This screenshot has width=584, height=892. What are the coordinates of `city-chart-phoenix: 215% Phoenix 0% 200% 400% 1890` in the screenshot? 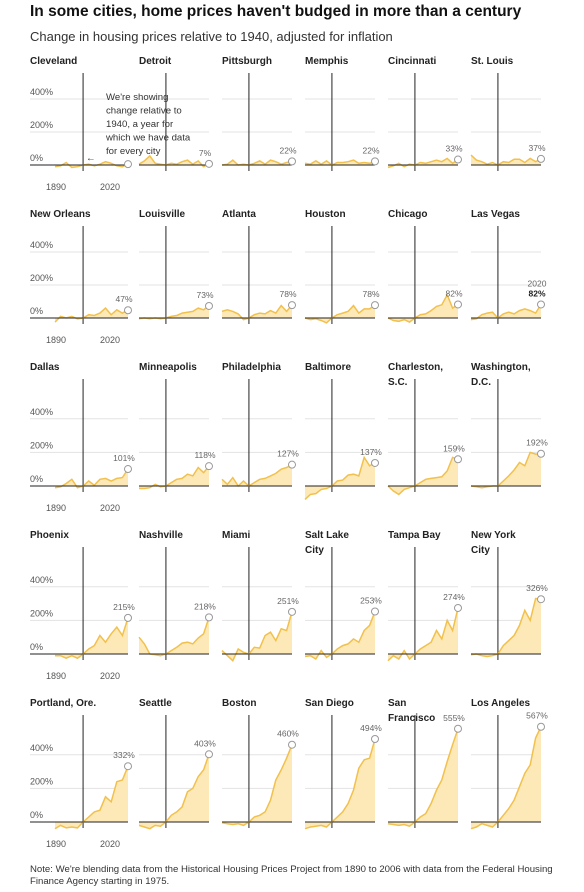 It's located at (82, 605).